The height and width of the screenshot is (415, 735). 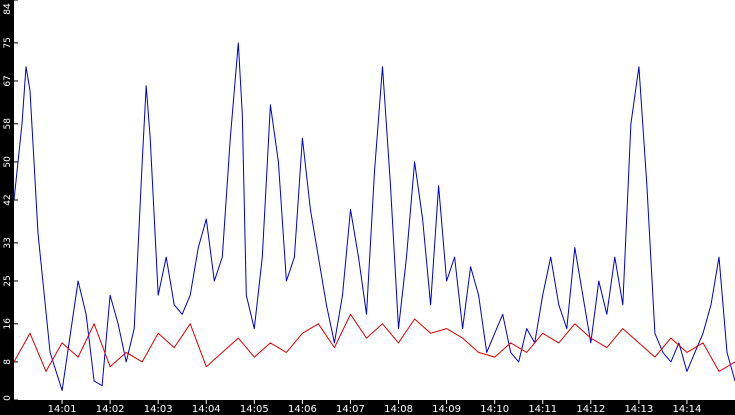 I want to click on x-tick-label: 14:08, so click(x=398, y=409).